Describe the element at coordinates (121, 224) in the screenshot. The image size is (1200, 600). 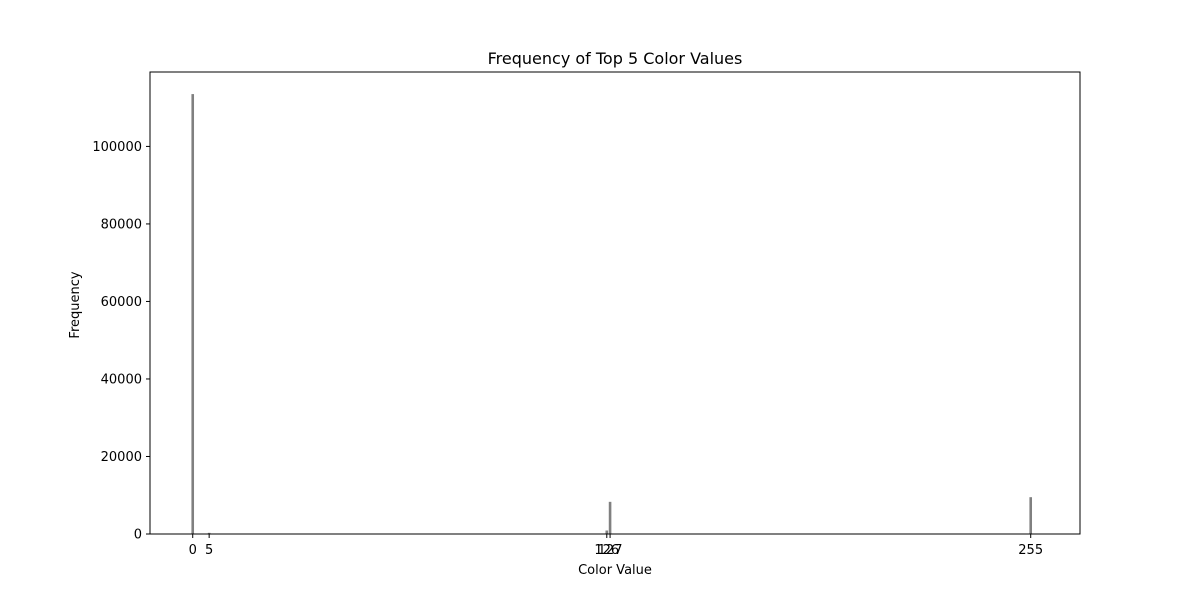
I see `y-tick-label: 80000` at that location.